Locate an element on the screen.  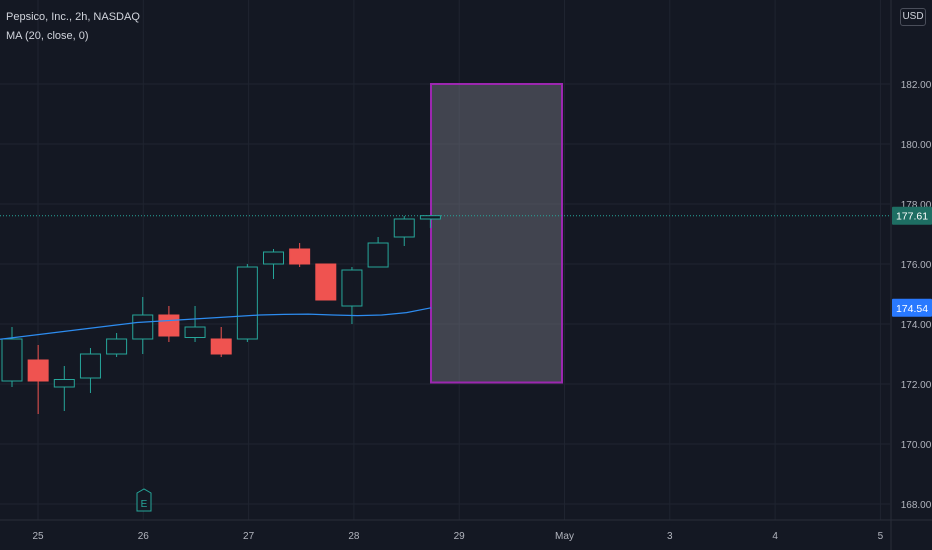
y-tick-label: 170.00 is located at coordinates (916, 445).